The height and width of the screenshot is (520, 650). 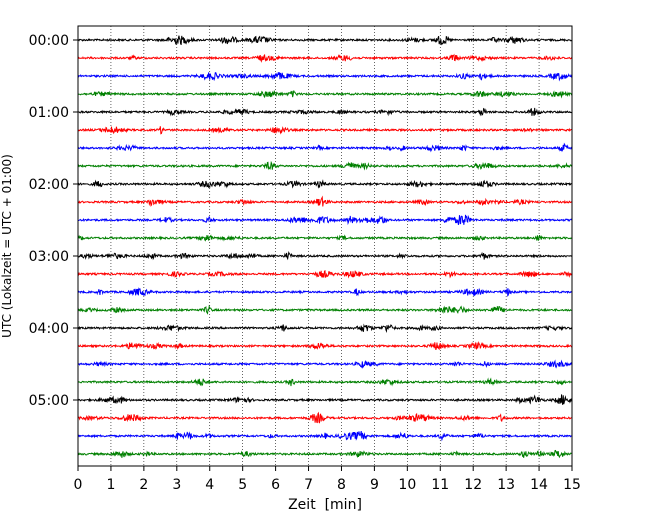 I want to click on x-tick-label: 1, so click(x=110, y=485).